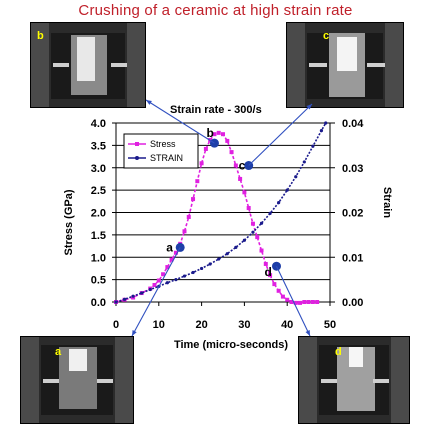  What do you see at coordinates (352, 214) in the screenshot?
I see `y2-tick-label: 0.02` at bounding box center [352, 214].